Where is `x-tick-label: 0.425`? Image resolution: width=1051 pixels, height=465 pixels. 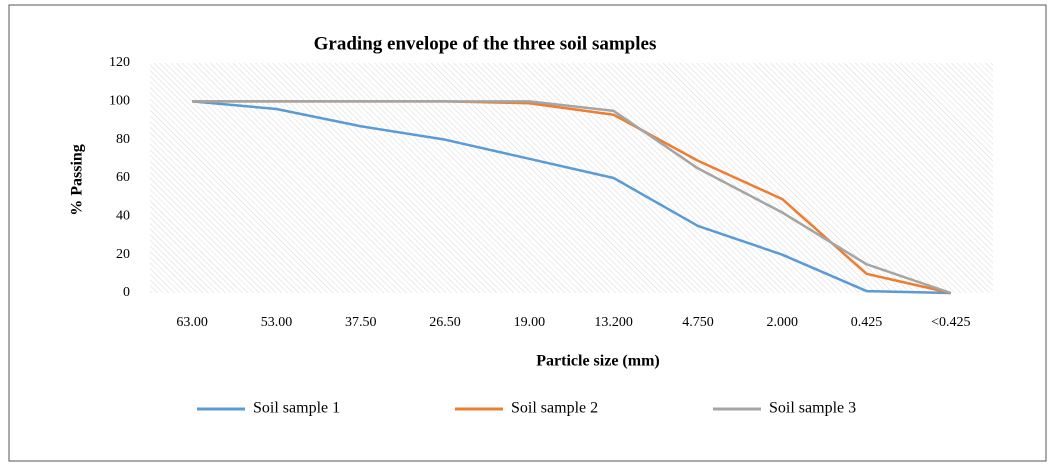 x-tick-label: 0.425 is located at coordinates (867, 322).